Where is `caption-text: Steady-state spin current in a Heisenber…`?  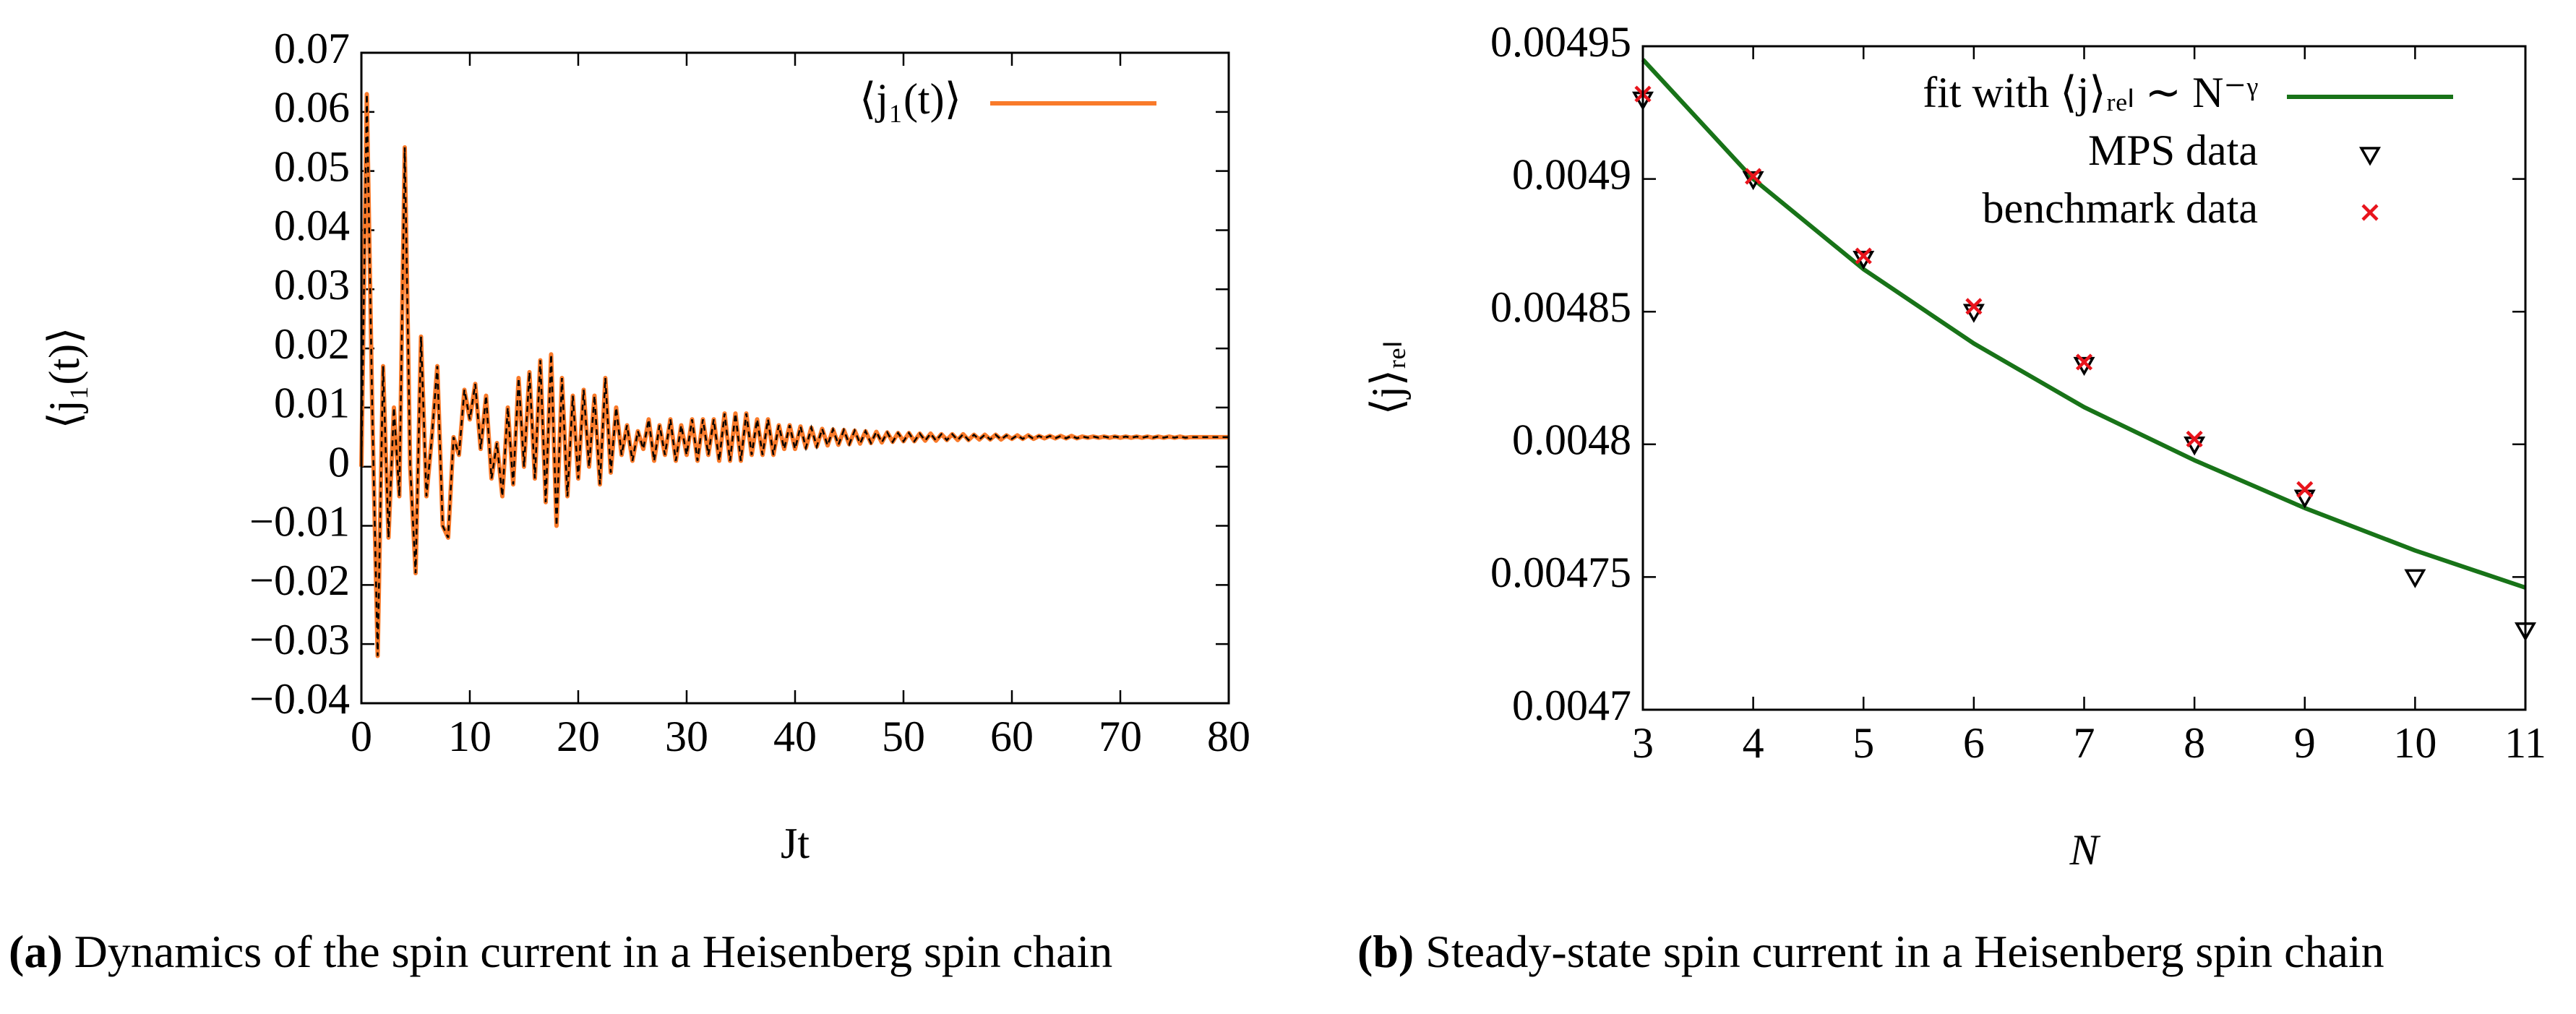 caption-text: Steady-state spin current in a Heisenber… is located at coordinates (1899, 951).